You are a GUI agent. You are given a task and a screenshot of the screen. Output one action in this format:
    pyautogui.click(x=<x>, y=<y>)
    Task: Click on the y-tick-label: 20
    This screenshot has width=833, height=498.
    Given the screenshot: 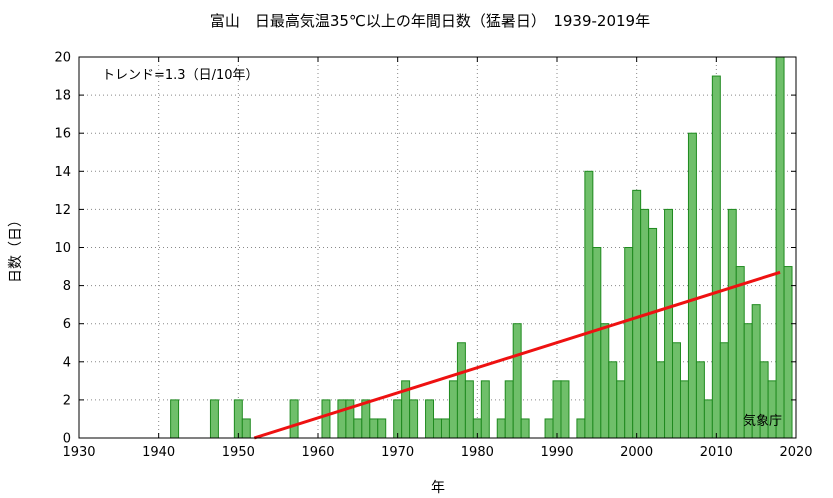 What is the action you would take?
    pyautogui.click(x=62, y=58)
    